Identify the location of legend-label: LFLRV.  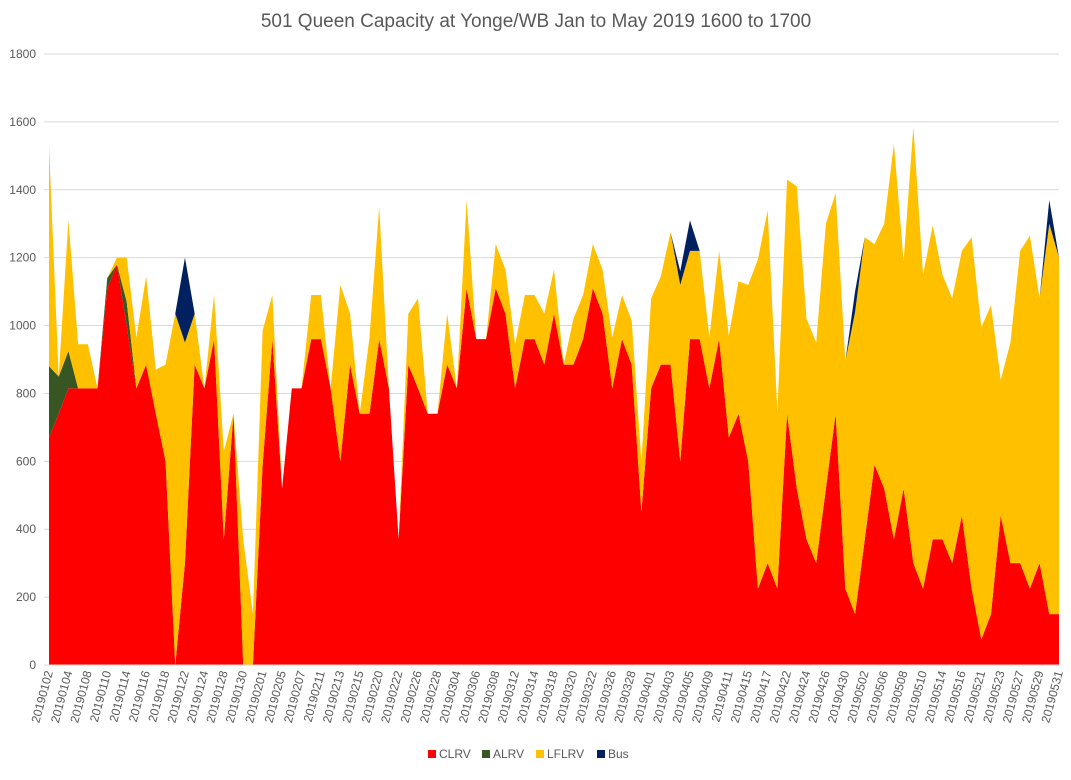
(565, 754).